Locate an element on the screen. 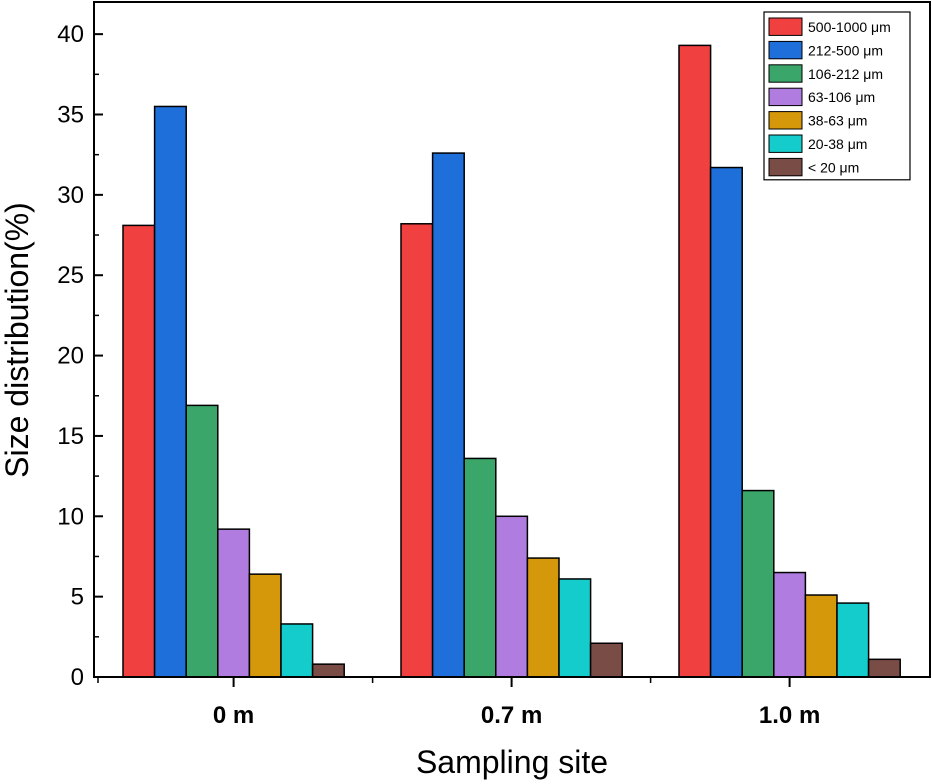 The image size is (932, 784). y-tick-label: 5 is located at coordinates (77, 597).